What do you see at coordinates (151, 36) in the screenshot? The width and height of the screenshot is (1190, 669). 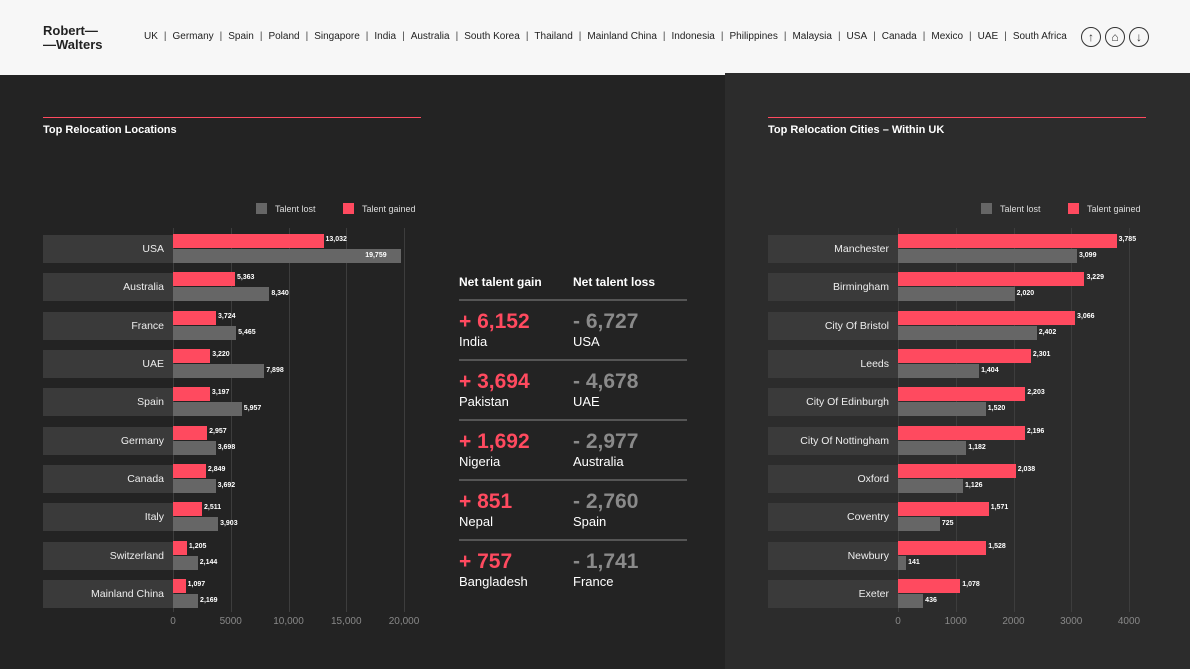 I see `nav-link-uk: UK` at bounding box center [151, 36].